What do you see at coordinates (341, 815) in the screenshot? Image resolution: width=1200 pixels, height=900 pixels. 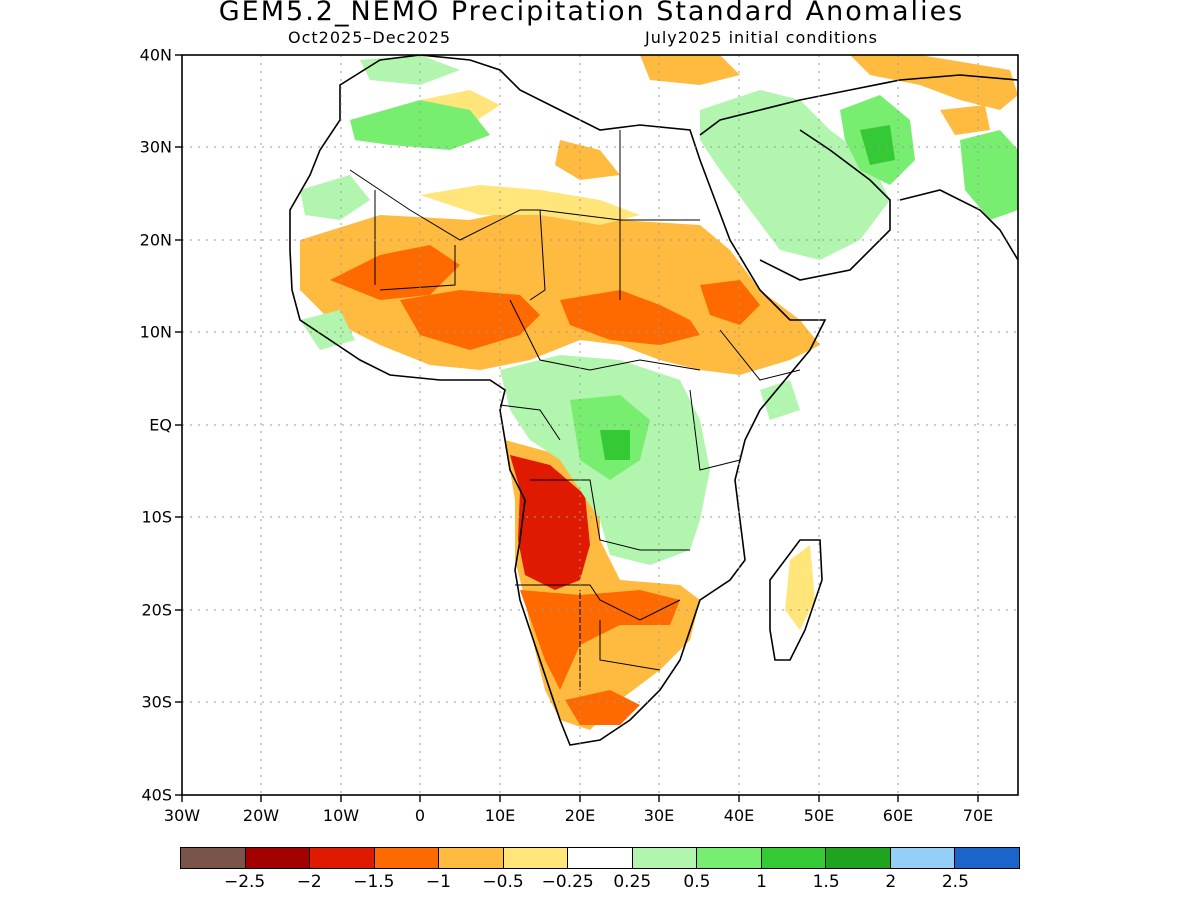 I see `lon-label-10w: 10W` at bounding box center [341, 815].